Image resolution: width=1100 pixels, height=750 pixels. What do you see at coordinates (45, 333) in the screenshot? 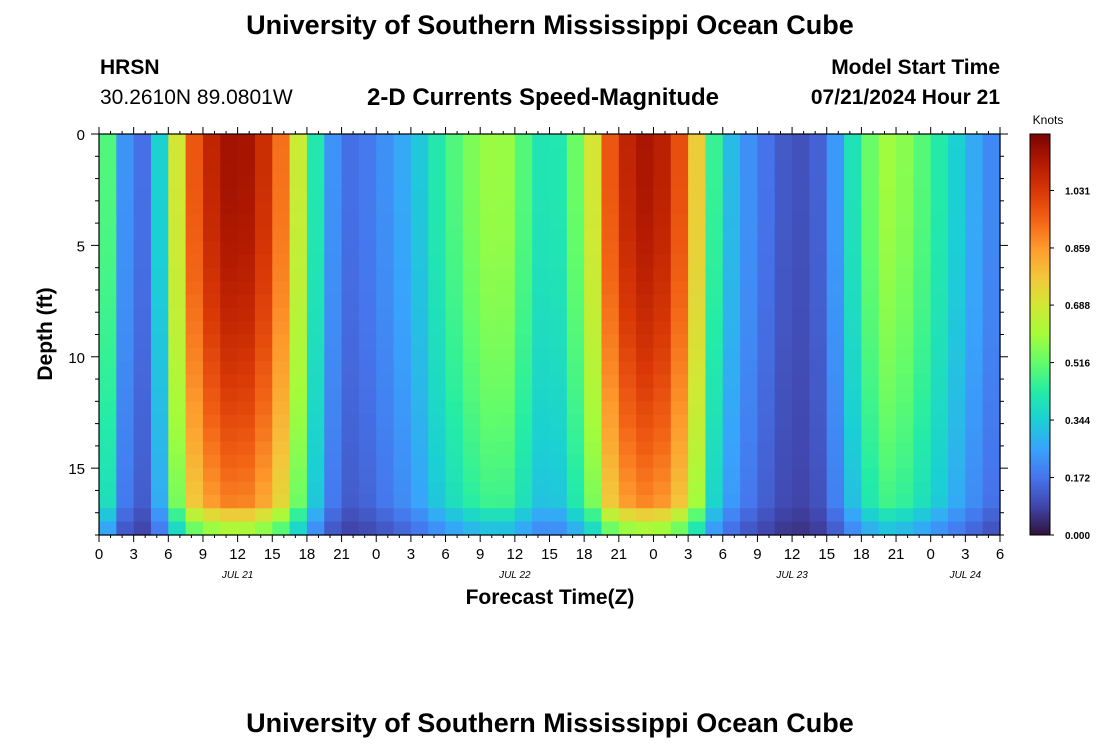
I see `y-axis-label: Depth (ft)` at bounding box center [45, 333].